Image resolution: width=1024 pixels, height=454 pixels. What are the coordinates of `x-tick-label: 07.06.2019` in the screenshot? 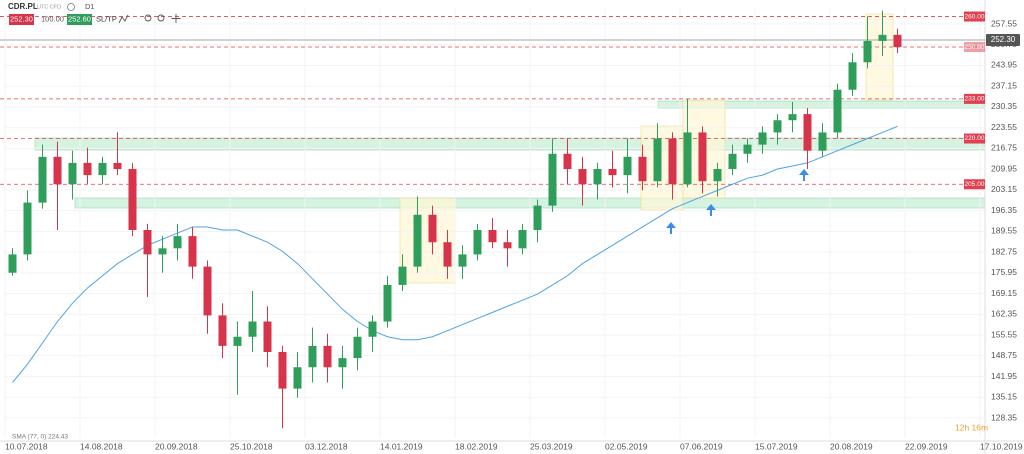 It's located at (701, 446).